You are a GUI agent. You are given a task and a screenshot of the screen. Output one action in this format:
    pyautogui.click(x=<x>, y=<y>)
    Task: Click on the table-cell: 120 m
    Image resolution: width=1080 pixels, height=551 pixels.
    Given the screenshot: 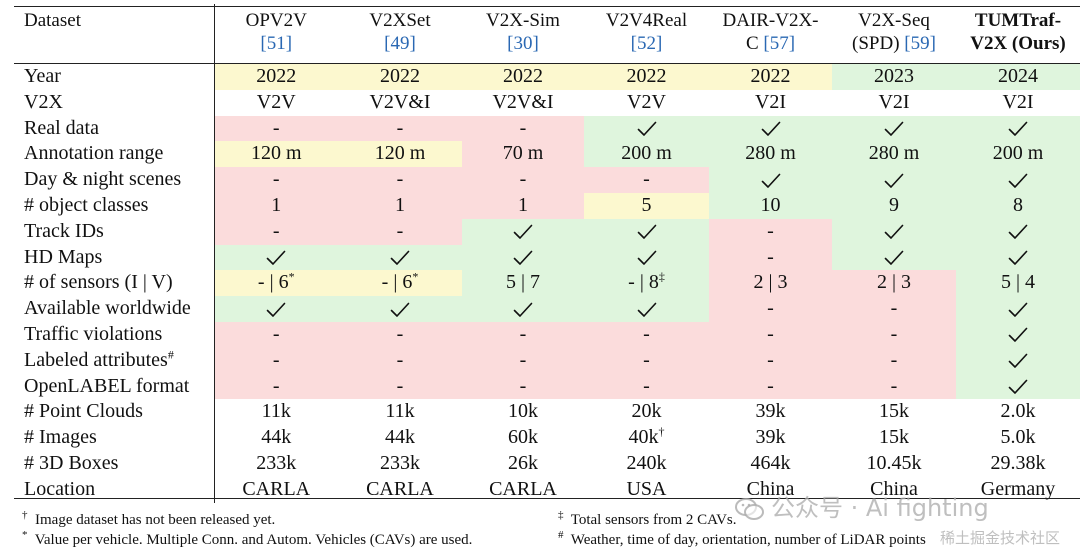 What is the action you would take?
    pyautogui.click(x=276, y=154)
    